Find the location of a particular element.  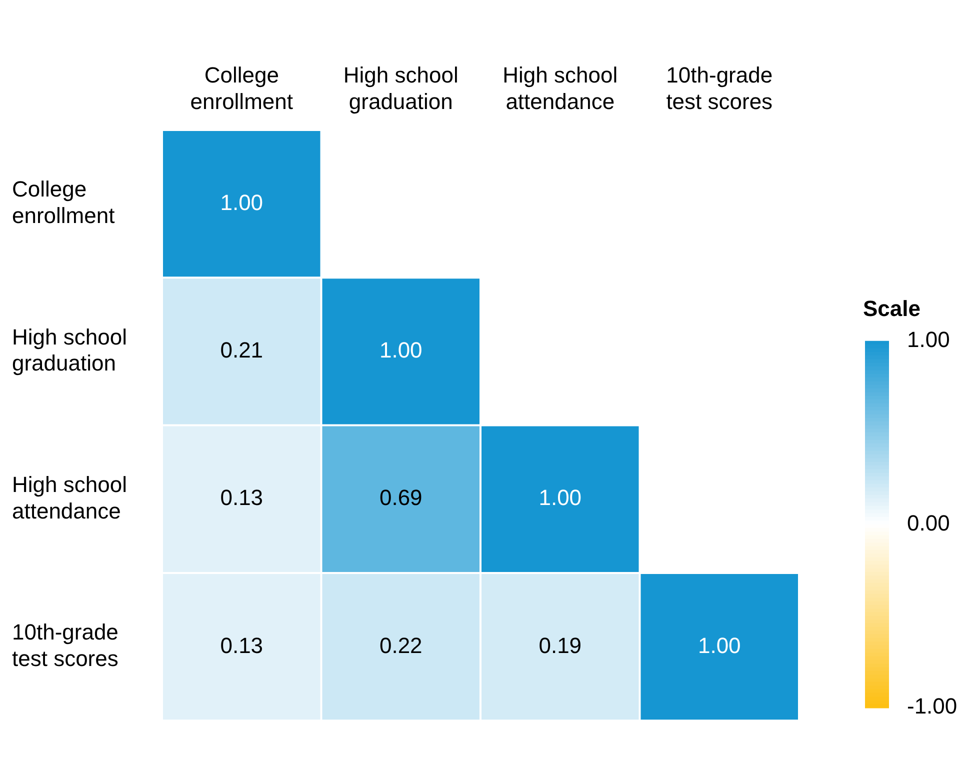

y-tick-label: High school graduation is located at coordinates (69, 350).